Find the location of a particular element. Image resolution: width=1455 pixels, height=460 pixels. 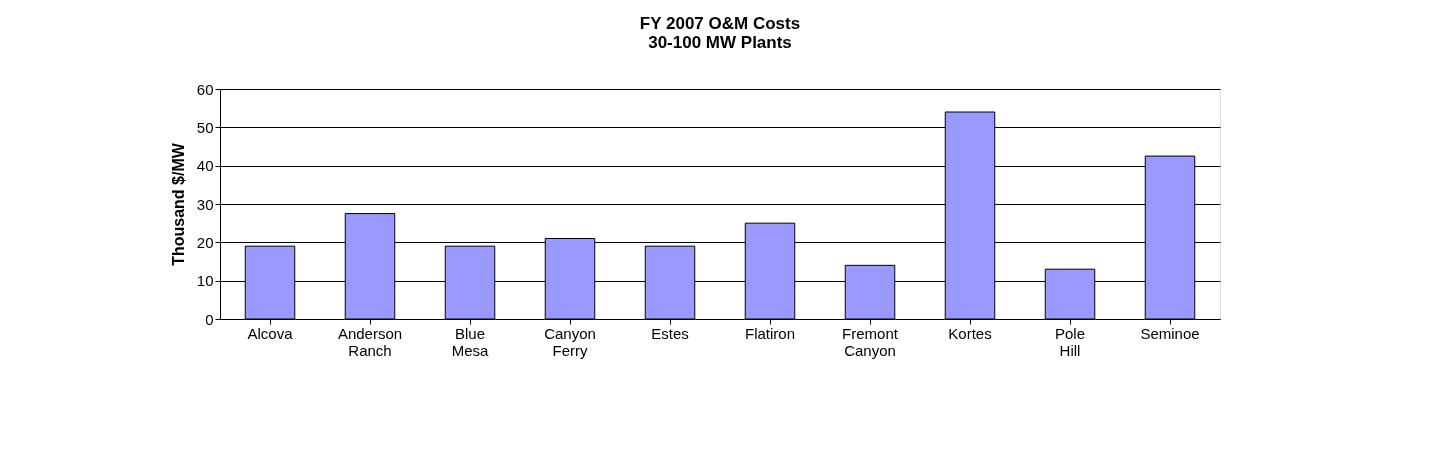

y-tick-label: 0 is located at coordinates (209, 319).